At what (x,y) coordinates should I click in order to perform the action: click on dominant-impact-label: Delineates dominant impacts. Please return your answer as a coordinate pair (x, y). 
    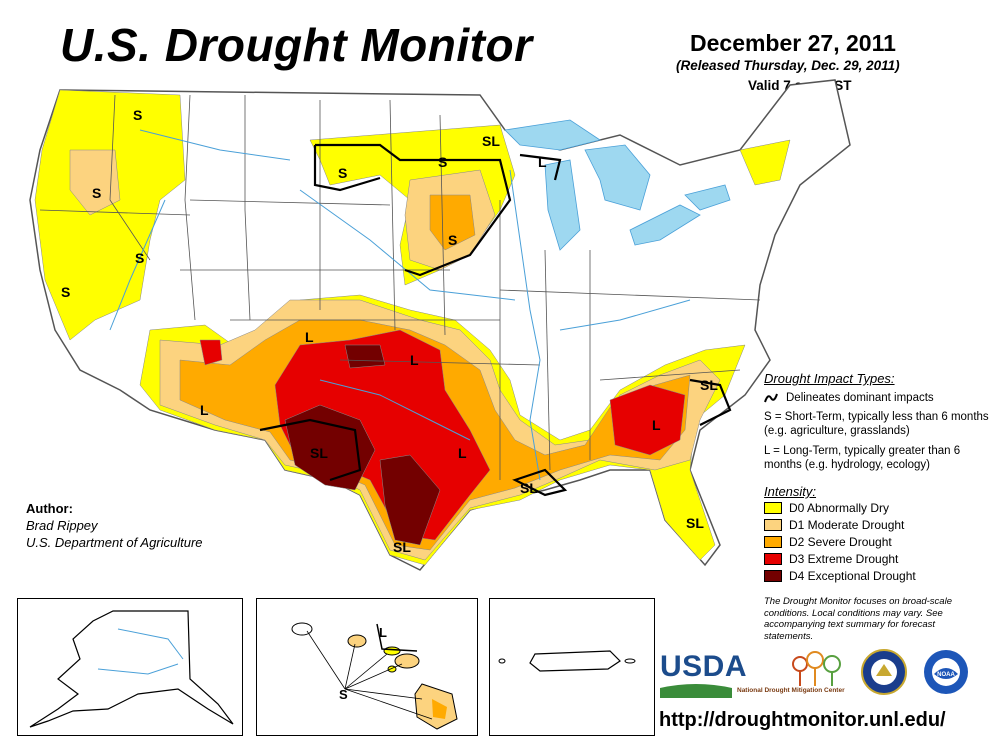
    Looking at the image, I should click on (860, 398).